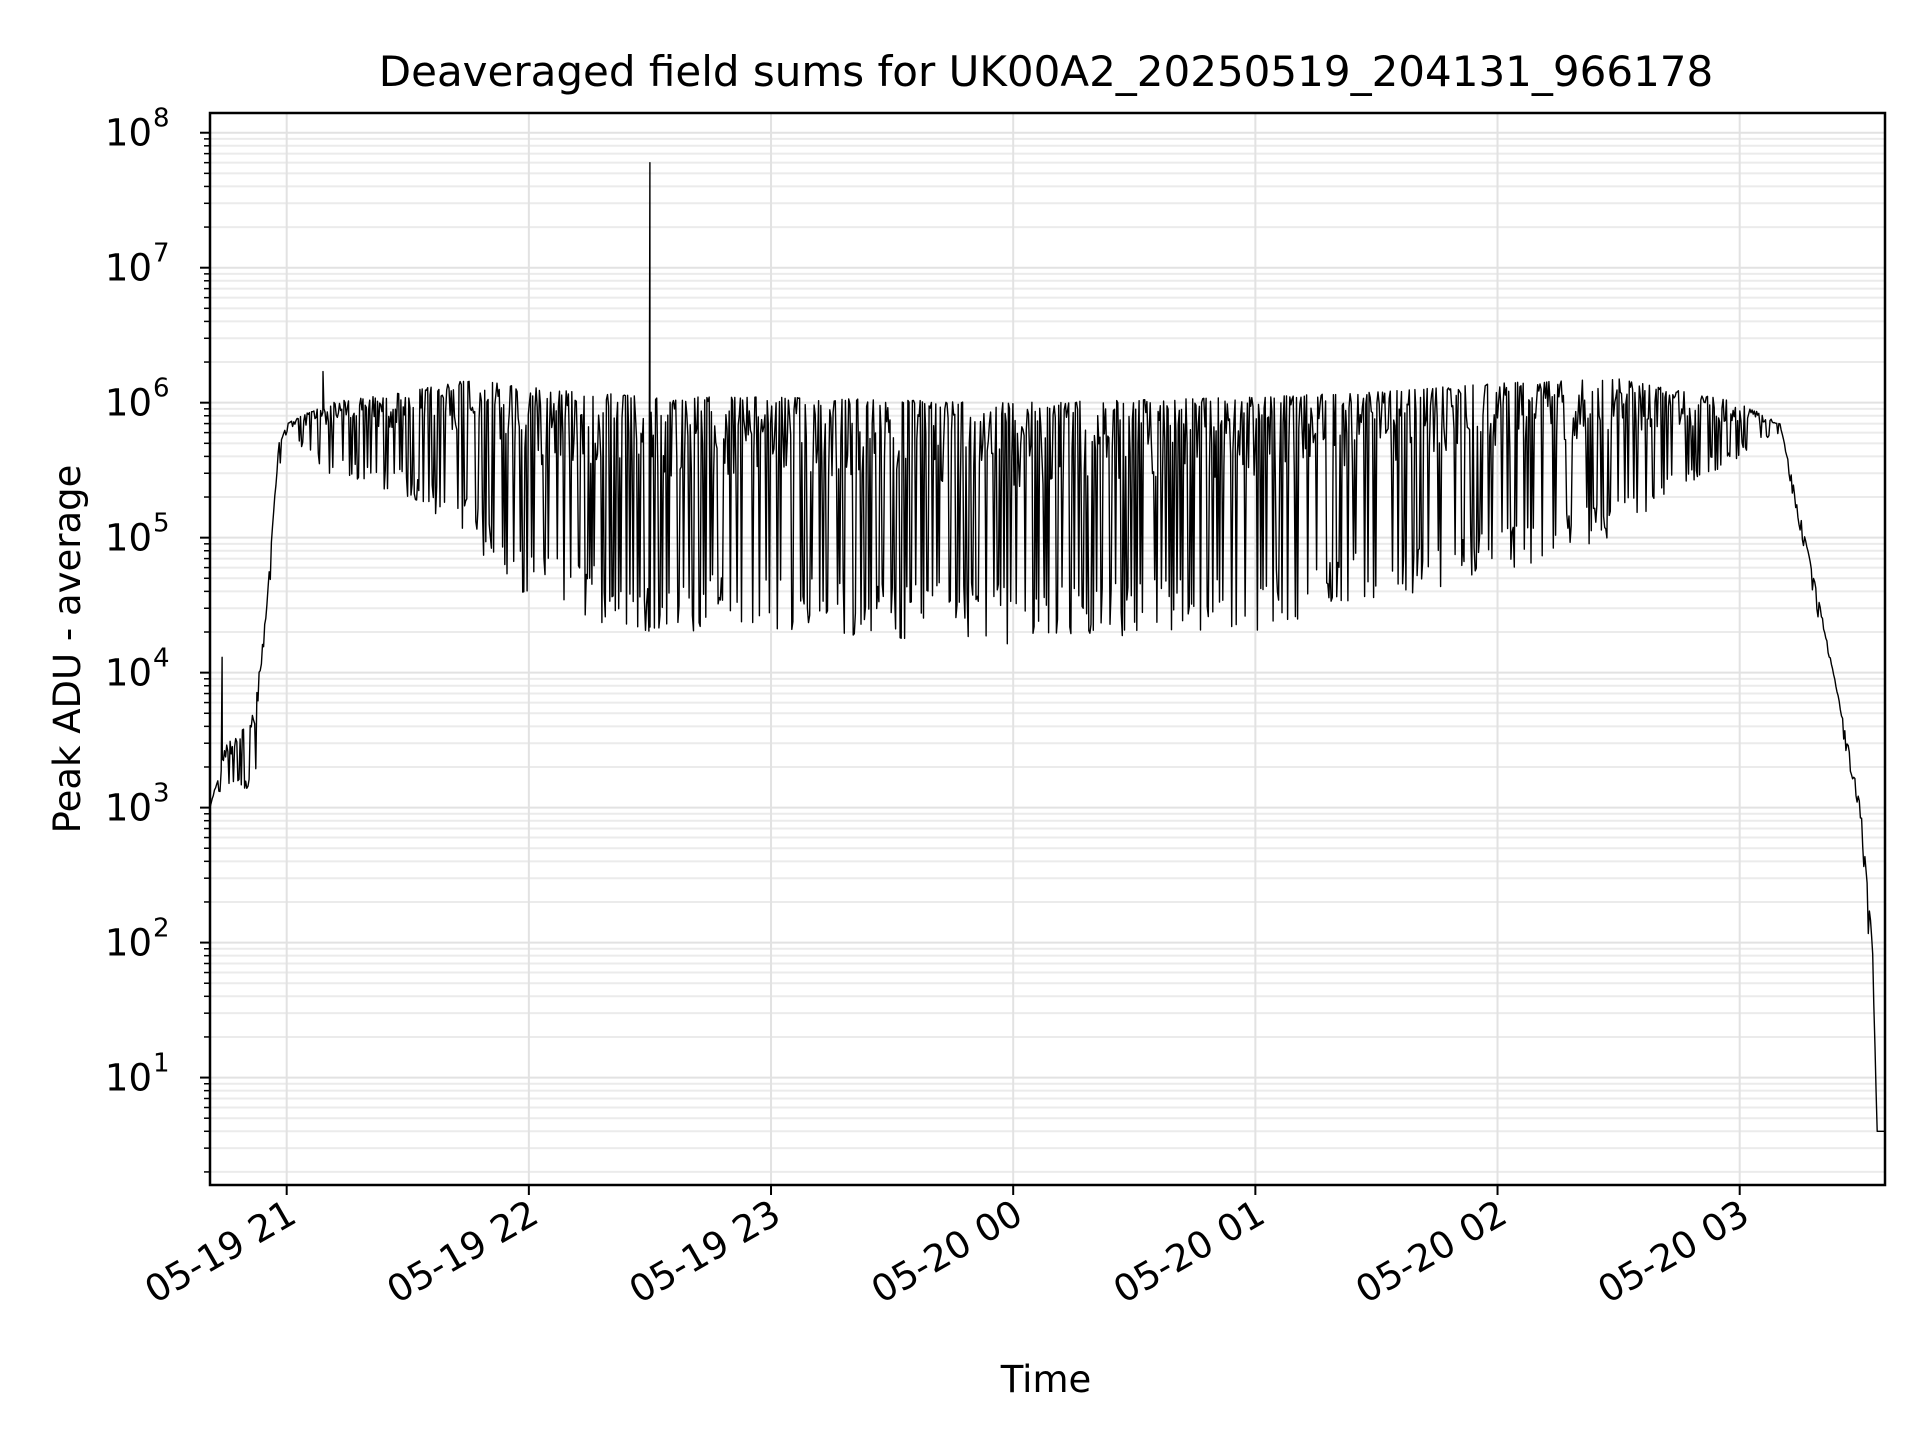 The image size is (1920, 1444). What do you see at coordinates (161, 794) in the screenshot?
I see `y-tick-exponent: 3` at bounding box center [161, 794].